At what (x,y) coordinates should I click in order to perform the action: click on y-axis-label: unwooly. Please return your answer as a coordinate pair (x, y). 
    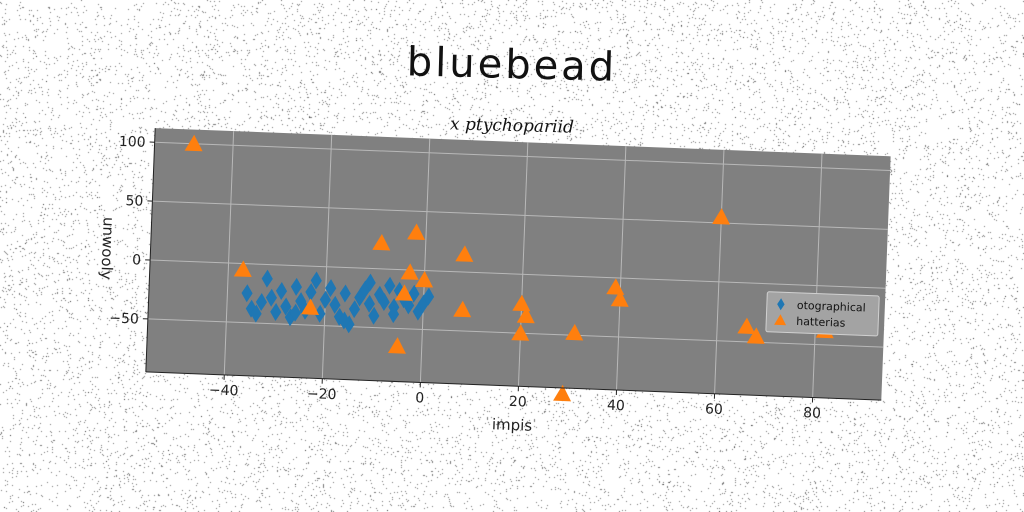
    Looking at the image, I should click on (107, 248).